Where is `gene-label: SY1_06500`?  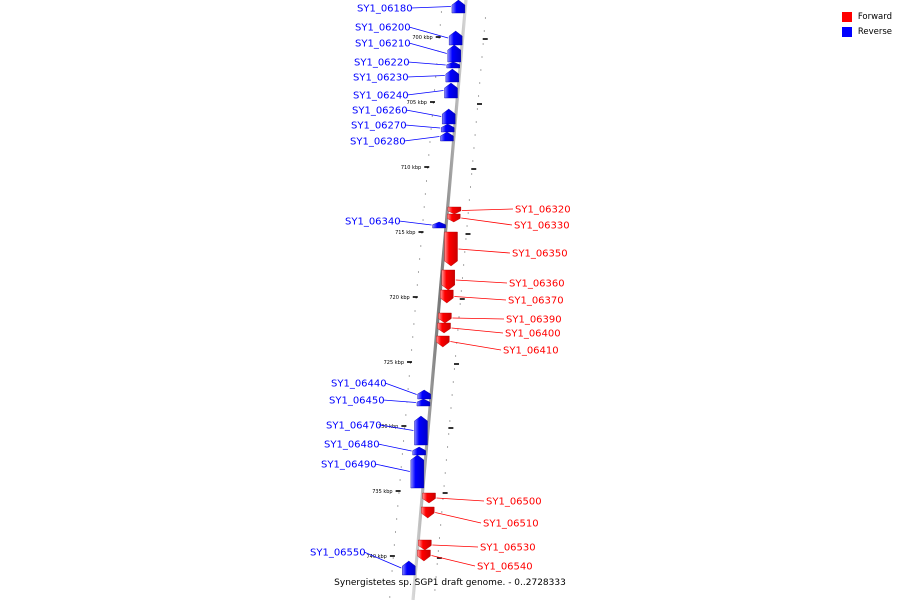 gene-label: SY1_06500 is located at coordinates (514, 502).